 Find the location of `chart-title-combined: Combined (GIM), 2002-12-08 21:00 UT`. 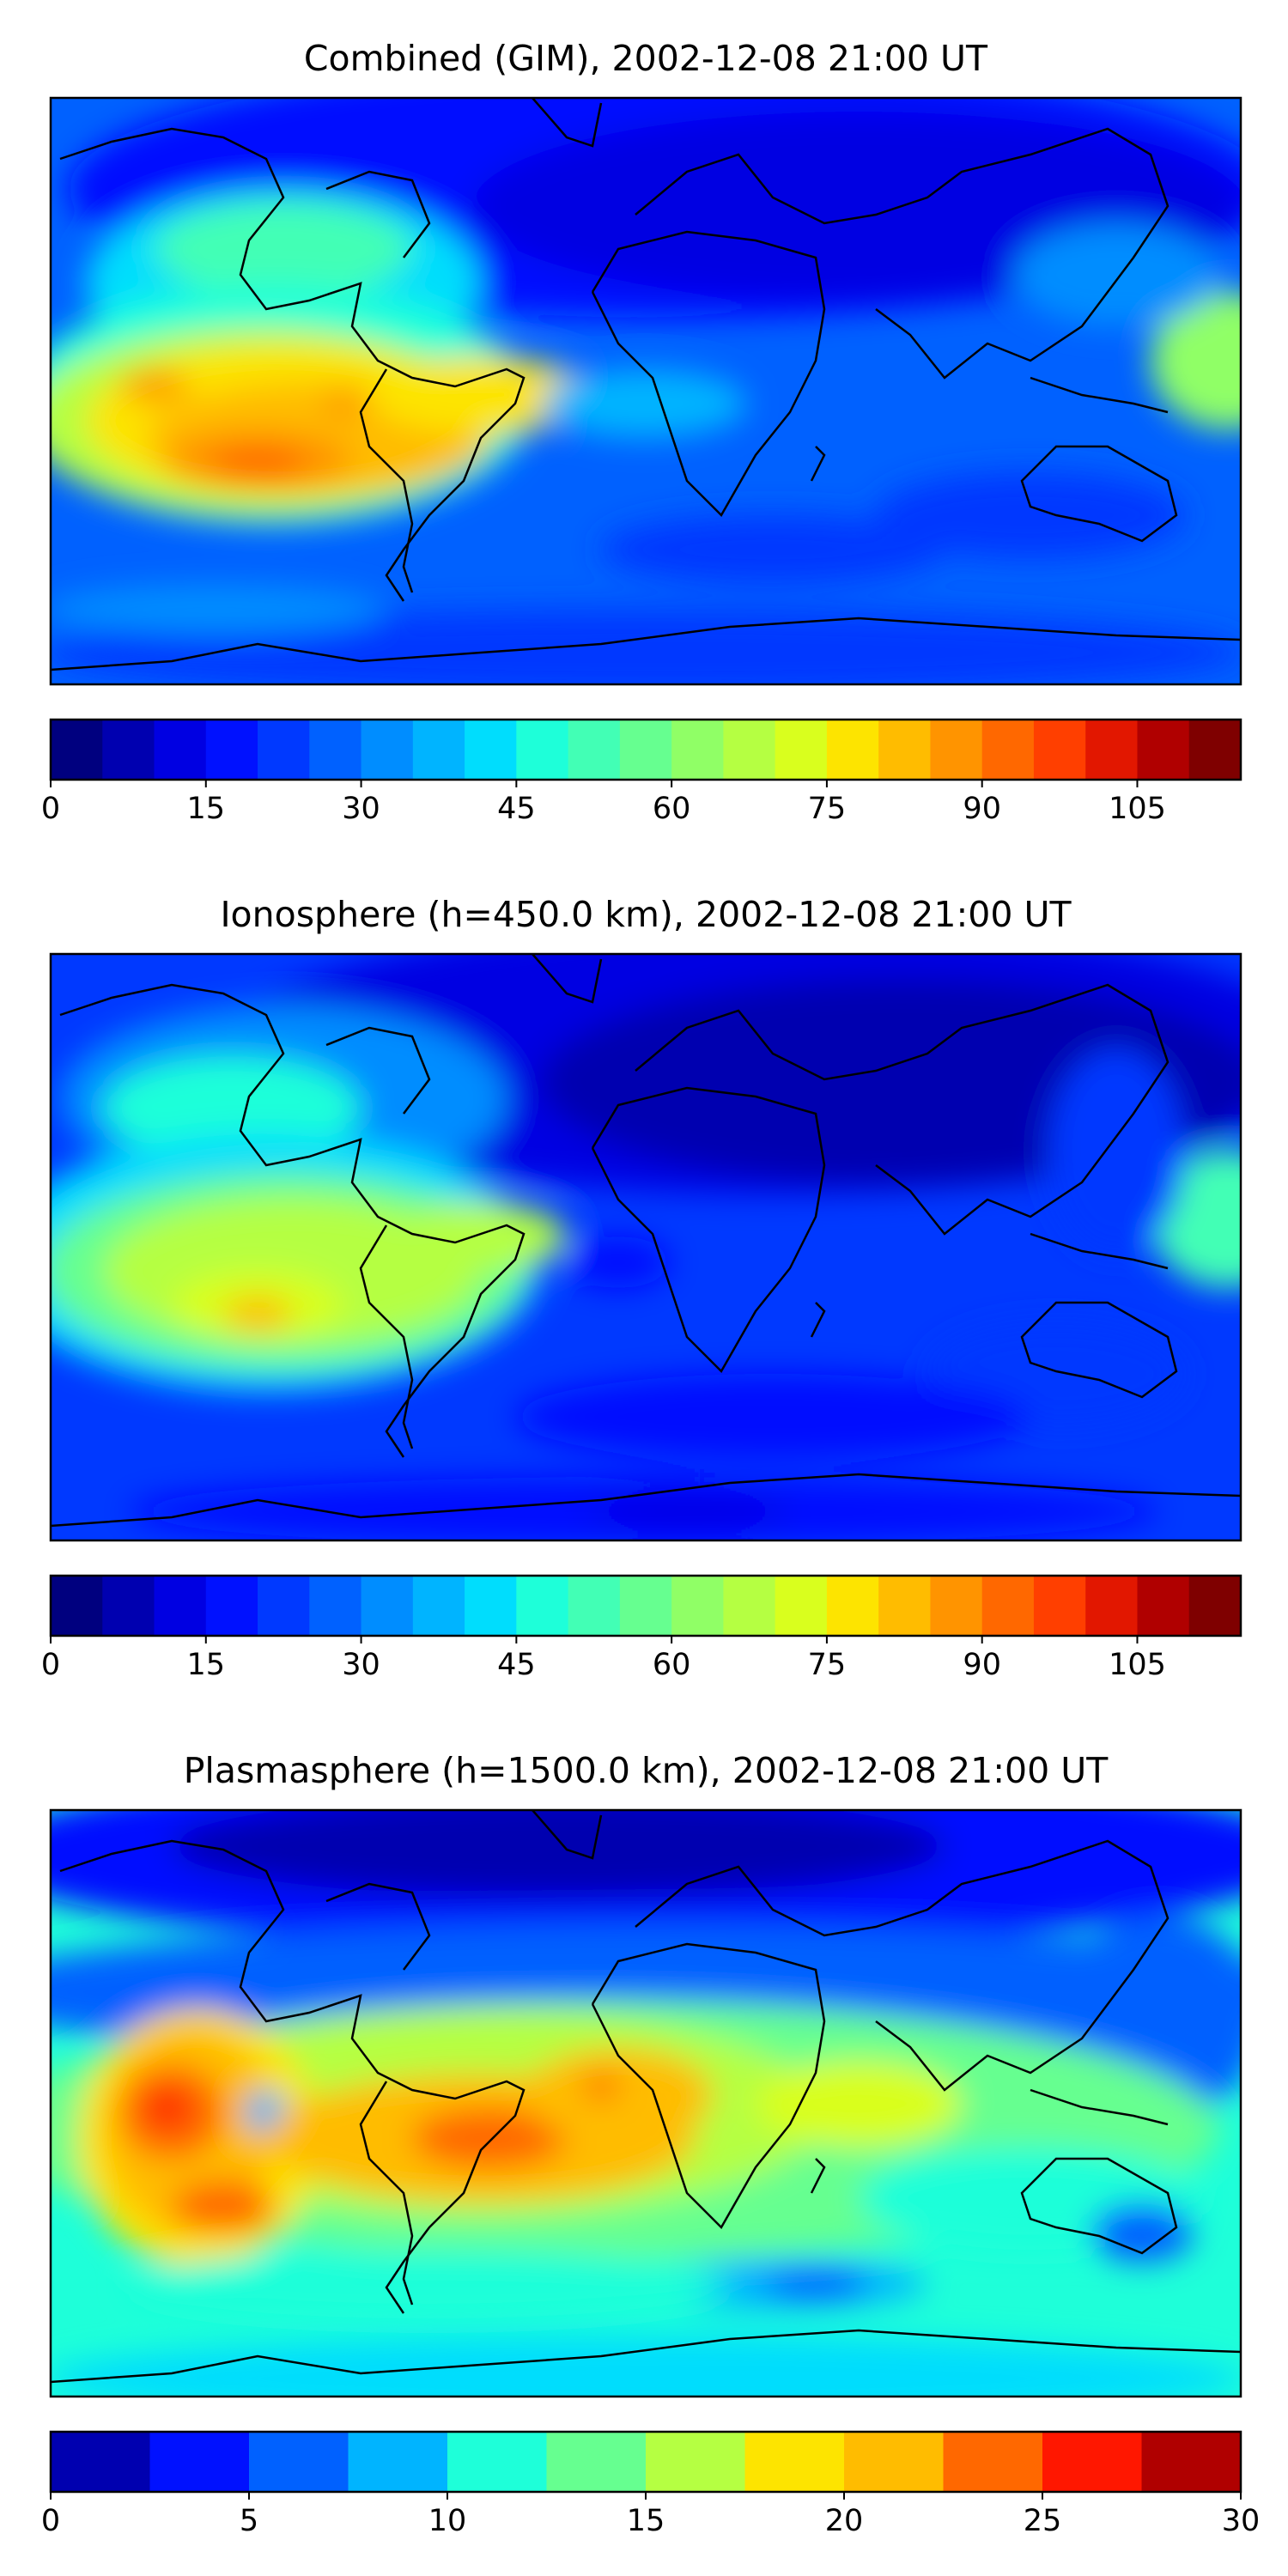

chart-title-combined: Combined (GIM), 2002-12-08 21:00 UT is located at coordinates (646, 59).